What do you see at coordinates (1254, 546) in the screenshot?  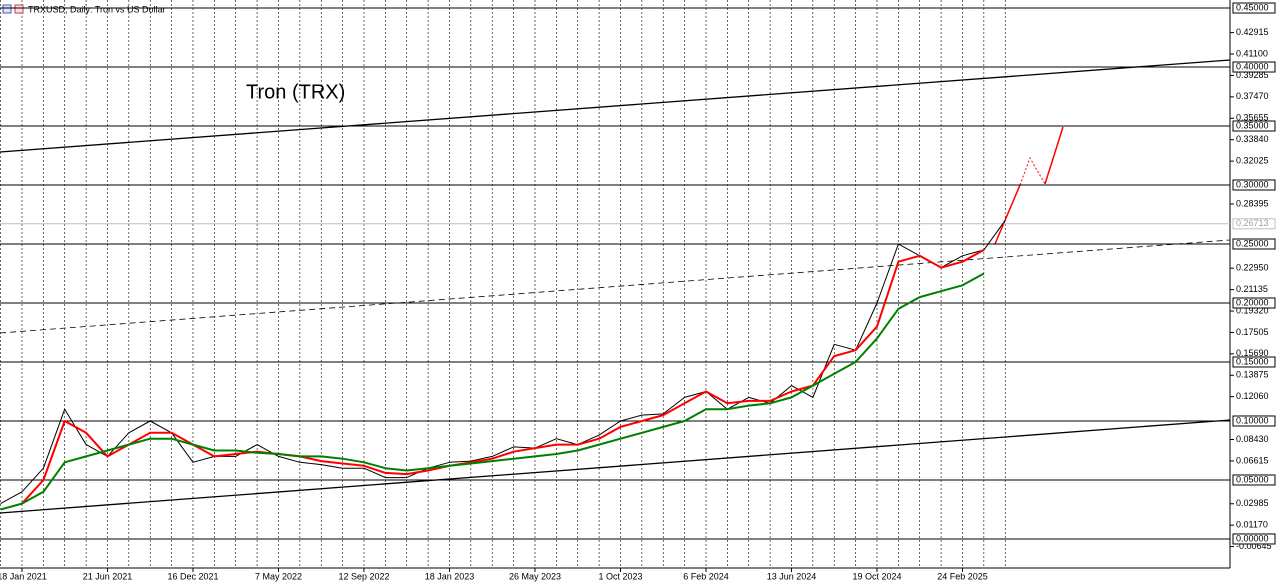 I see `y-tick-label: -0.00645` at bounding box center [1254, 546].